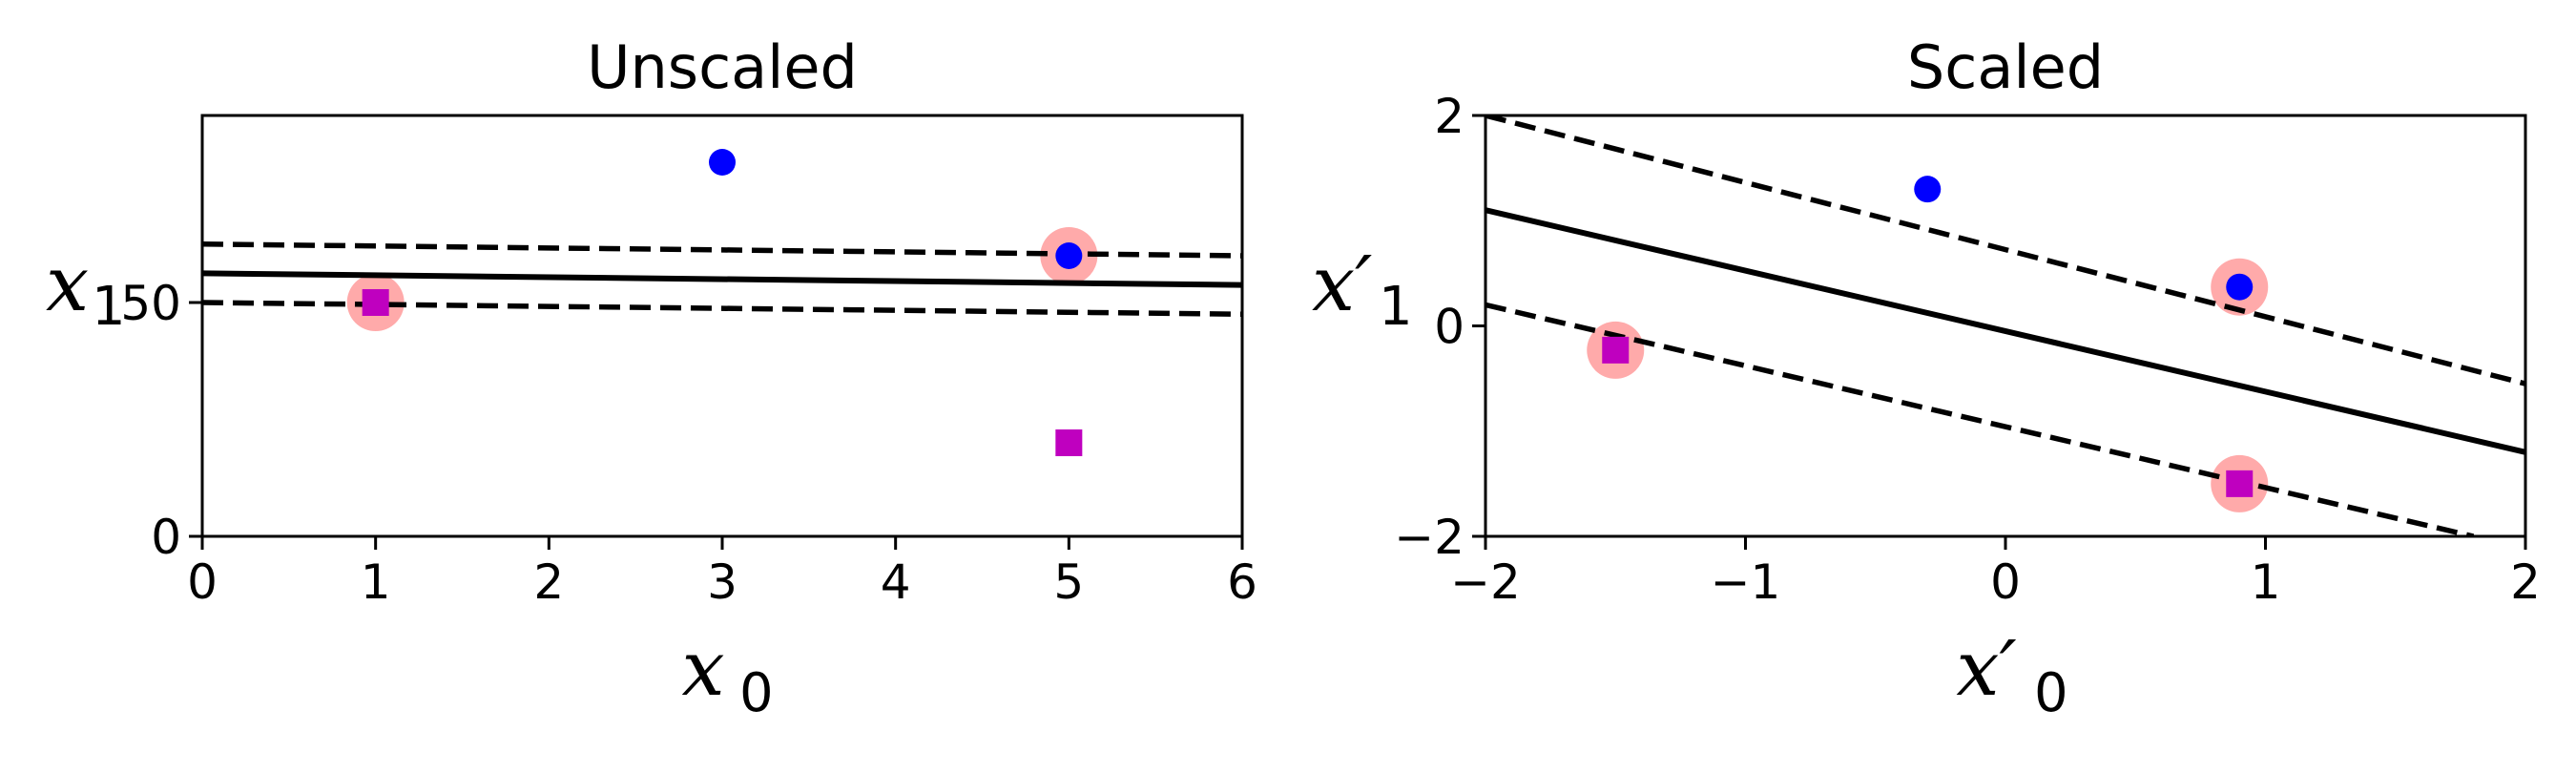 The image size is (2576, 773). Describe the element at coordinates (1449, 116) in the screenshot. I see `y-tick-label: 2` at that location.